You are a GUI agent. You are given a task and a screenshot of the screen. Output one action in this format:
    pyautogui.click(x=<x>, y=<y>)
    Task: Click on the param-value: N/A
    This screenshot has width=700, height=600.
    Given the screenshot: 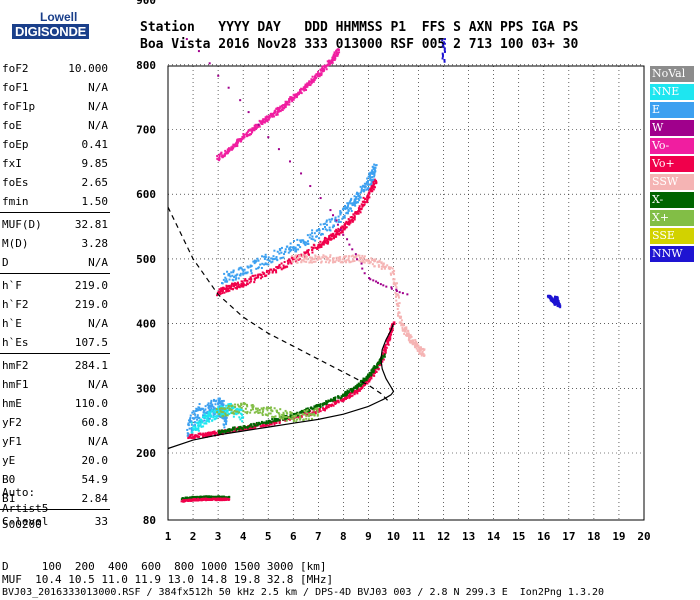 What is the action you would take?
    pyautogui.click(x=98, y=125)
    